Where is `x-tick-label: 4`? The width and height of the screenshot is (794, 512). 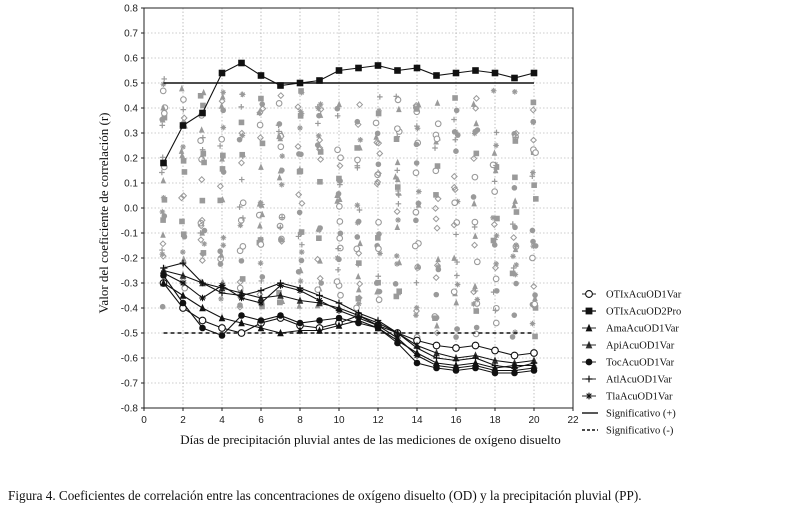
x-tick-label: 4 is located at coordinates (222, 420).